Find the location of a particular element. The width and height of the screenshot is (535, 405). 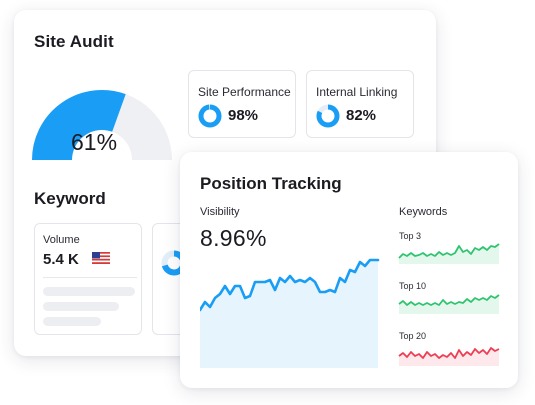

site-audit-title: Site Audit is located at coordinates (74, 41).